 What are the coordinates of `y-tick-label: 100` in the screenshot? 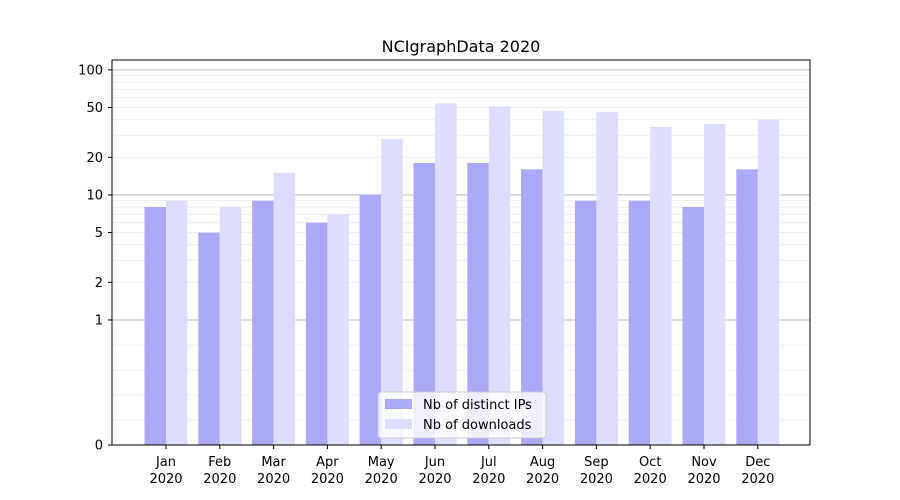 It's located at (90, 70).